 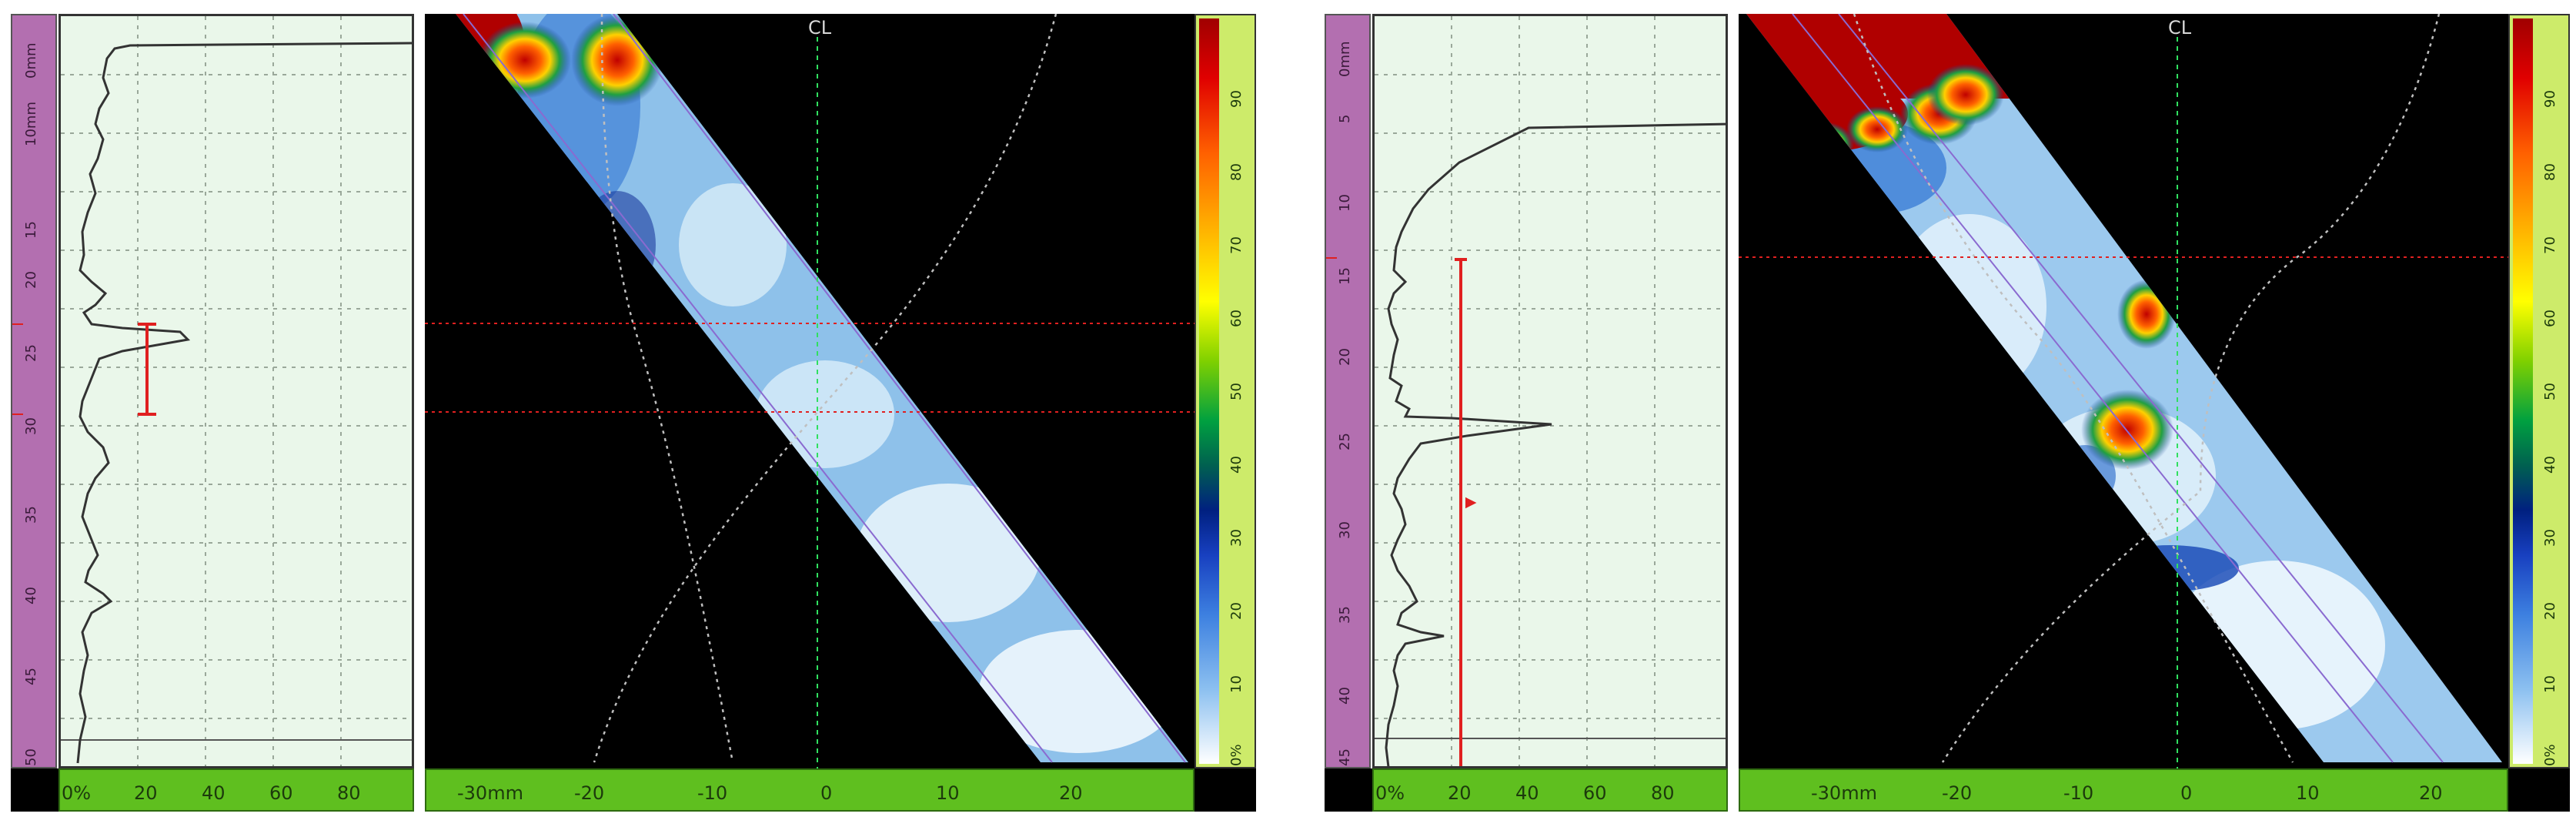 What do you see at coordinates (31, 124) in the screenshot?
I see `depth-tick-label: 10mm` at bounding box center [31, 124].